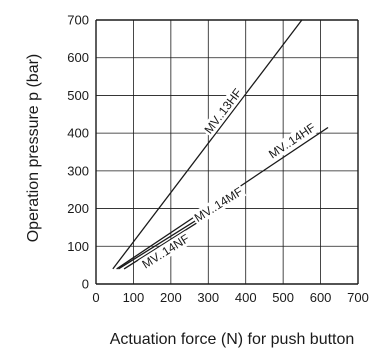 The width and height of the screenshot is (385, 352). Describe the element at coordinates (232, 339) in the screenshot. I see `x-axis-title: Actuation force (N) for push button` at that location.